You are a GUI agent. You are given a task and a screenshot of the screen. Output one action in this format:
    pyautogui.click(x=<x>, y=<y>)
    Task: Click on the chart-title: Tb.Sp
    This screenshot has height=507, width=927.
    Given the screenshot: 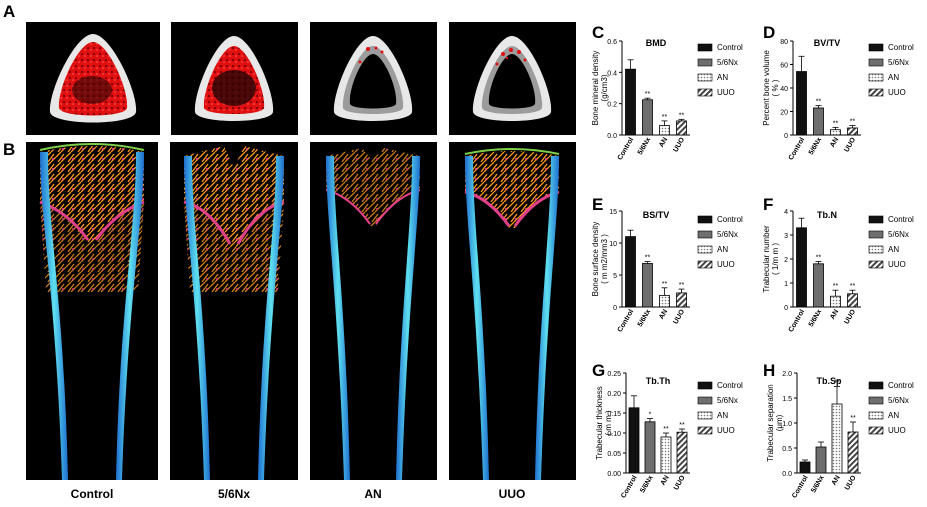 What is the action you would take?
    pyautogui.click(x=829, y=381)
    